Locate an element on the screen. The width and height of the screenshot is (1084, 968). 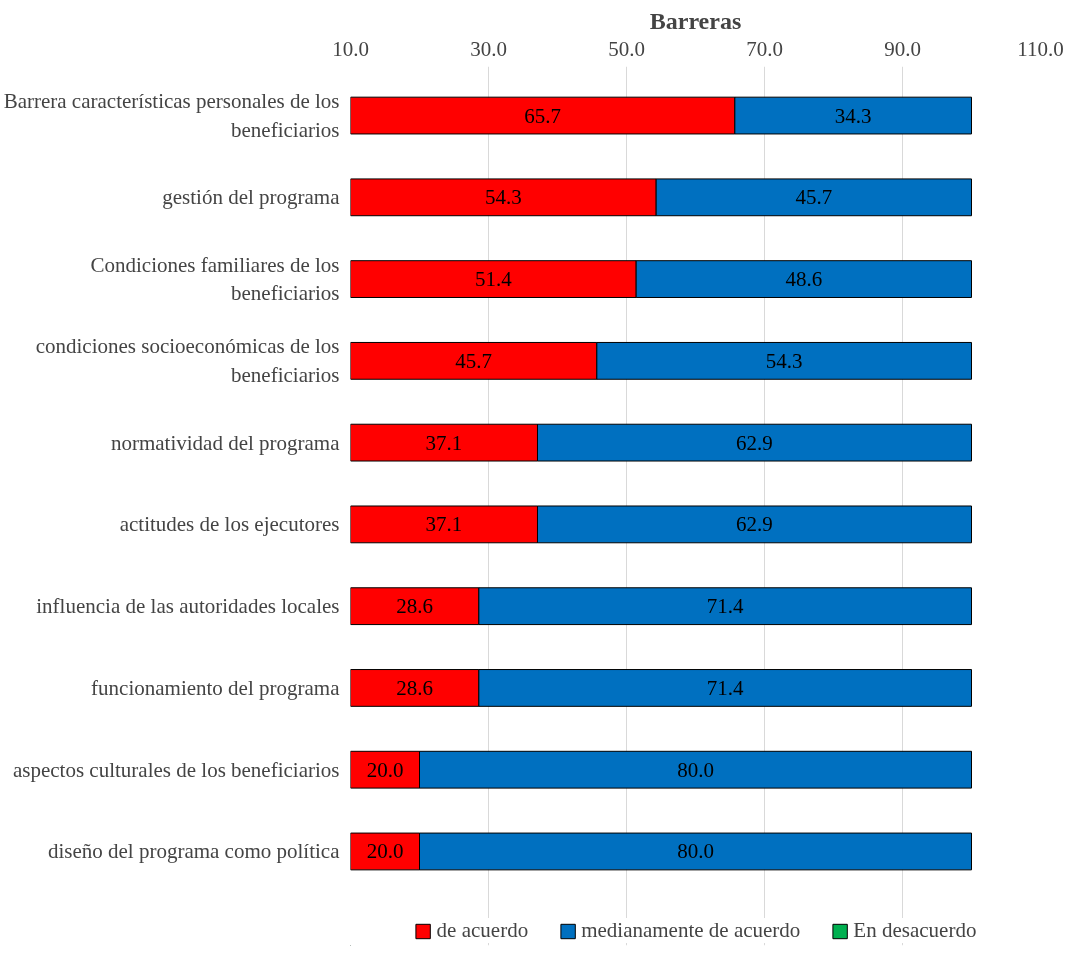
x-tick-label: 90.0 is located at coordinates (902, 48).